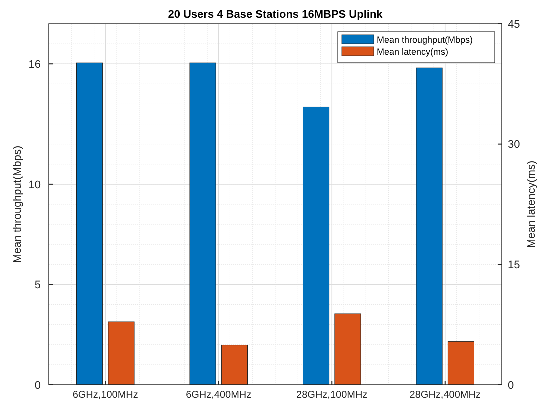 The height and width of the screenshot is (403, 543). I want to click on x-tick-label: 28GHz,400MHz, so click(445, 395).